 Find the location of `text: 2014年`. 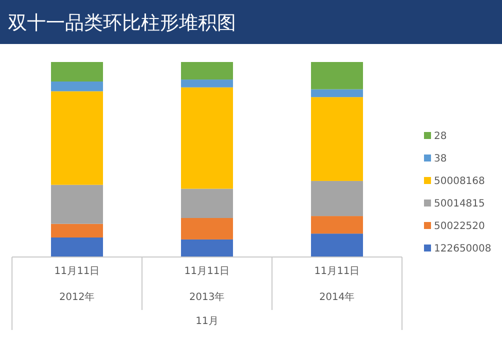

text: 2014年 is located at coordinates (337, 297).